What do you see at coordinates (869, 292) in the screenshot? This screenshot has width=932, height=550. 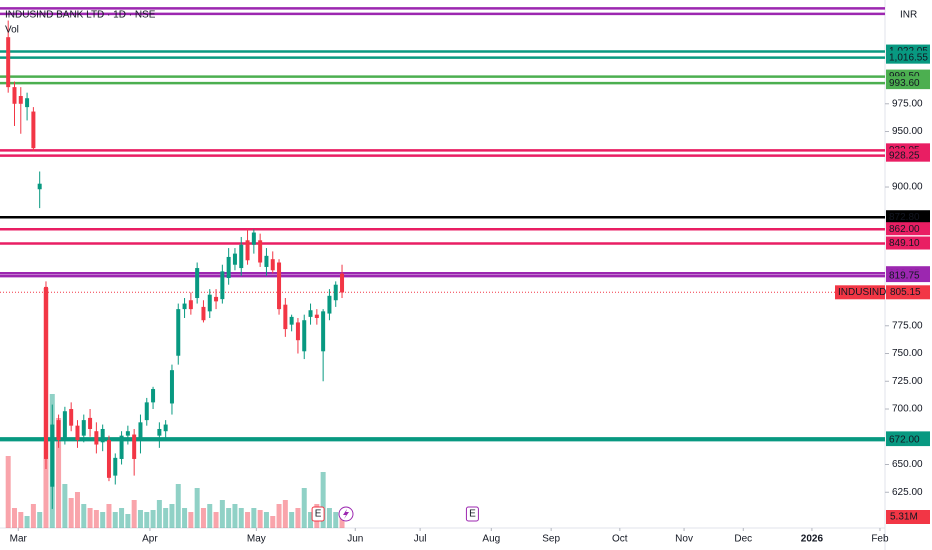 I see `last-price-name: INDUSINDBK` at bounding box center [869, 292].